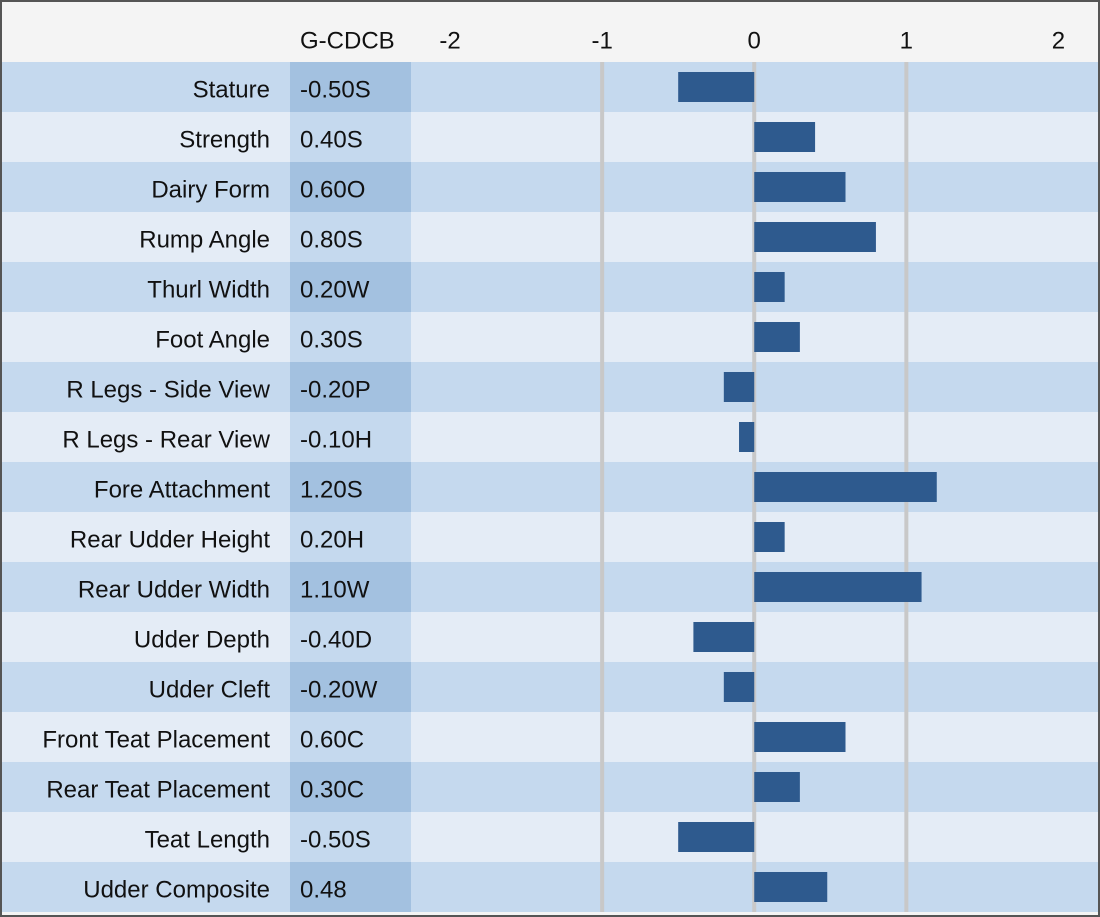 This screenshot has height=917, width=1100. What do you see at coordinates (156, 739) in the screenshot?
I see `category-label: Front Teat Placement` at bounding box center [156, 739].